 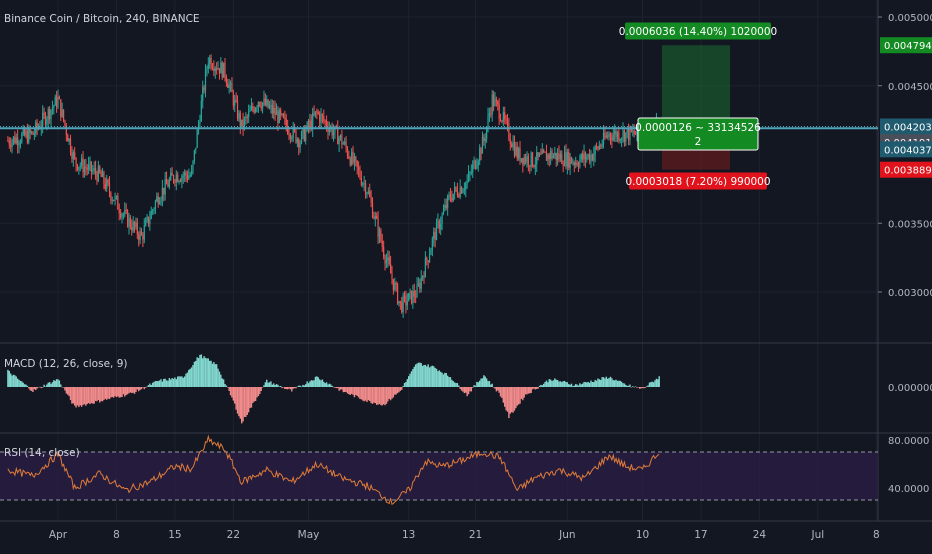 What do you see at coordinates (464, 535) in the screenshot?
I see `time-axis: Apr 8 15 22 May 13 21 Jun 10 17 24 Jul 8` at bounding box center [464, 535].